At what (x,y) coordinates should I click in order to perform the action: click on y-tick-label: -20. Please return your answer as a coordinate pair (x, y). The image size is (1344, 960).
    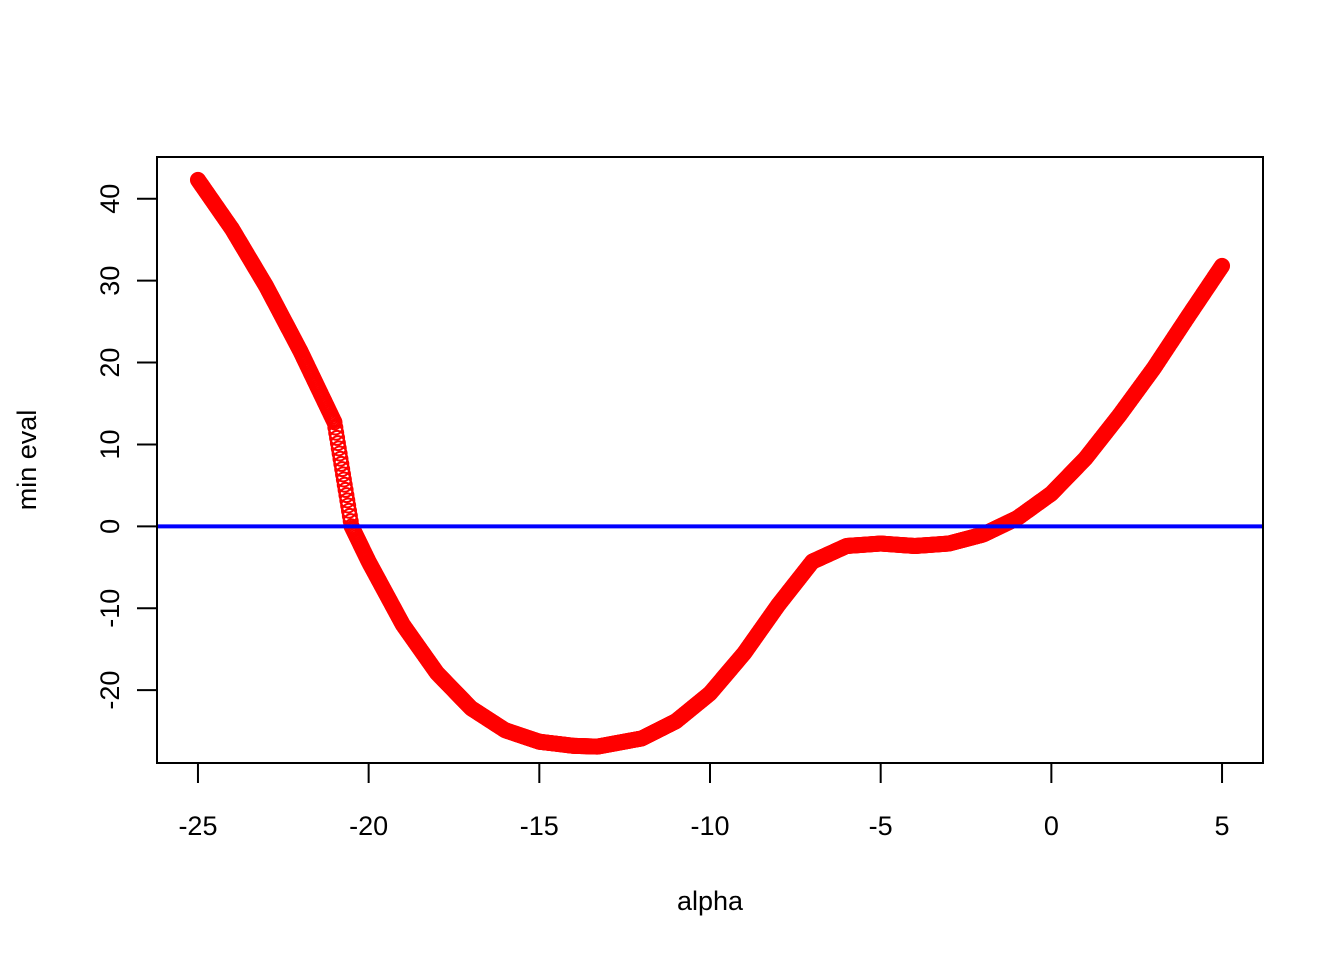
    Looking at the image, I should click on (110, 690).